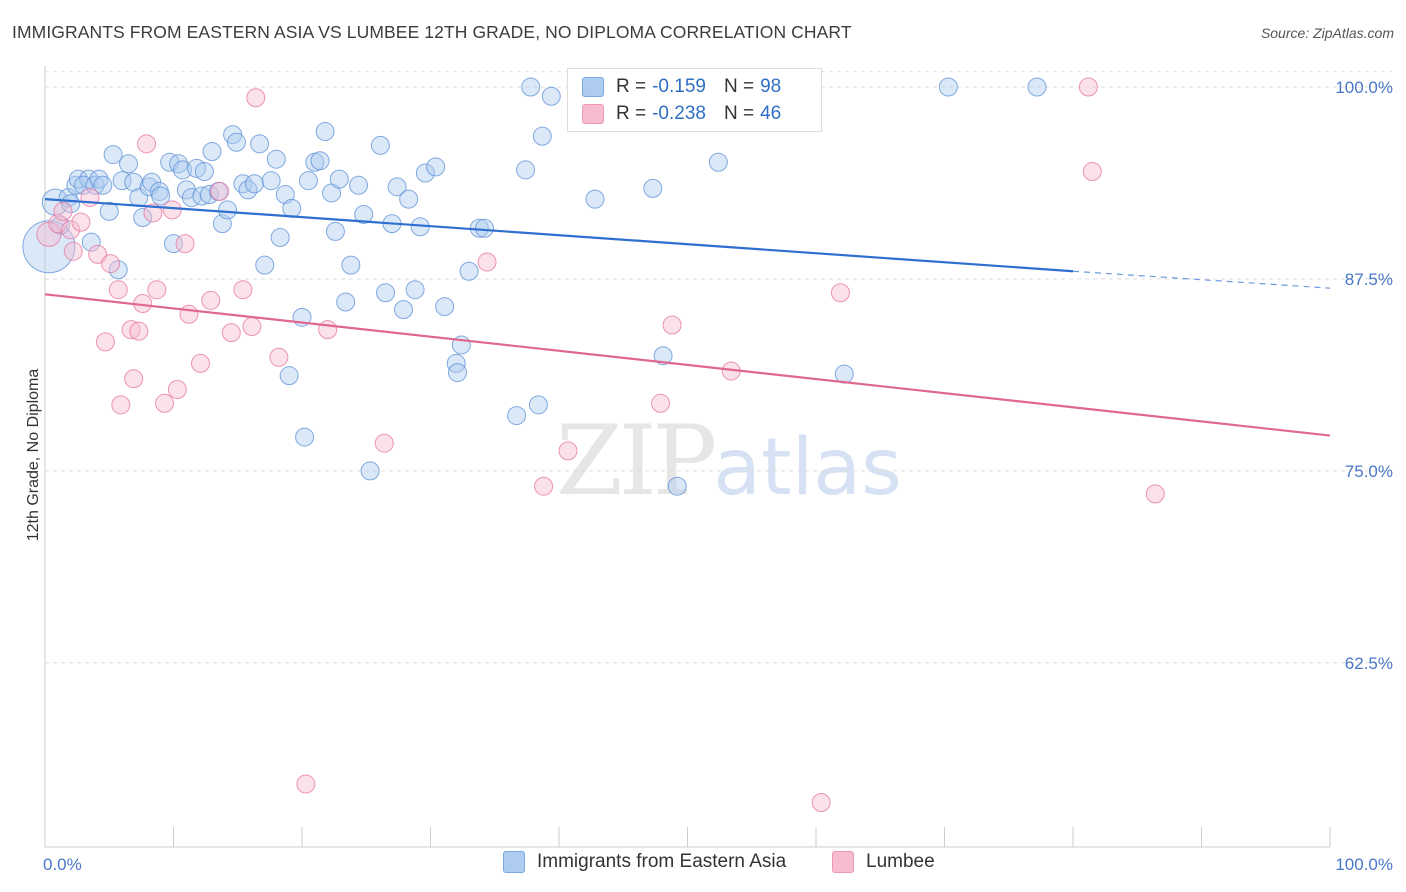  Describe the element at coordinates (1369, 663) in the screenshot. I see `y-tick-label: 62.5%` at that location.